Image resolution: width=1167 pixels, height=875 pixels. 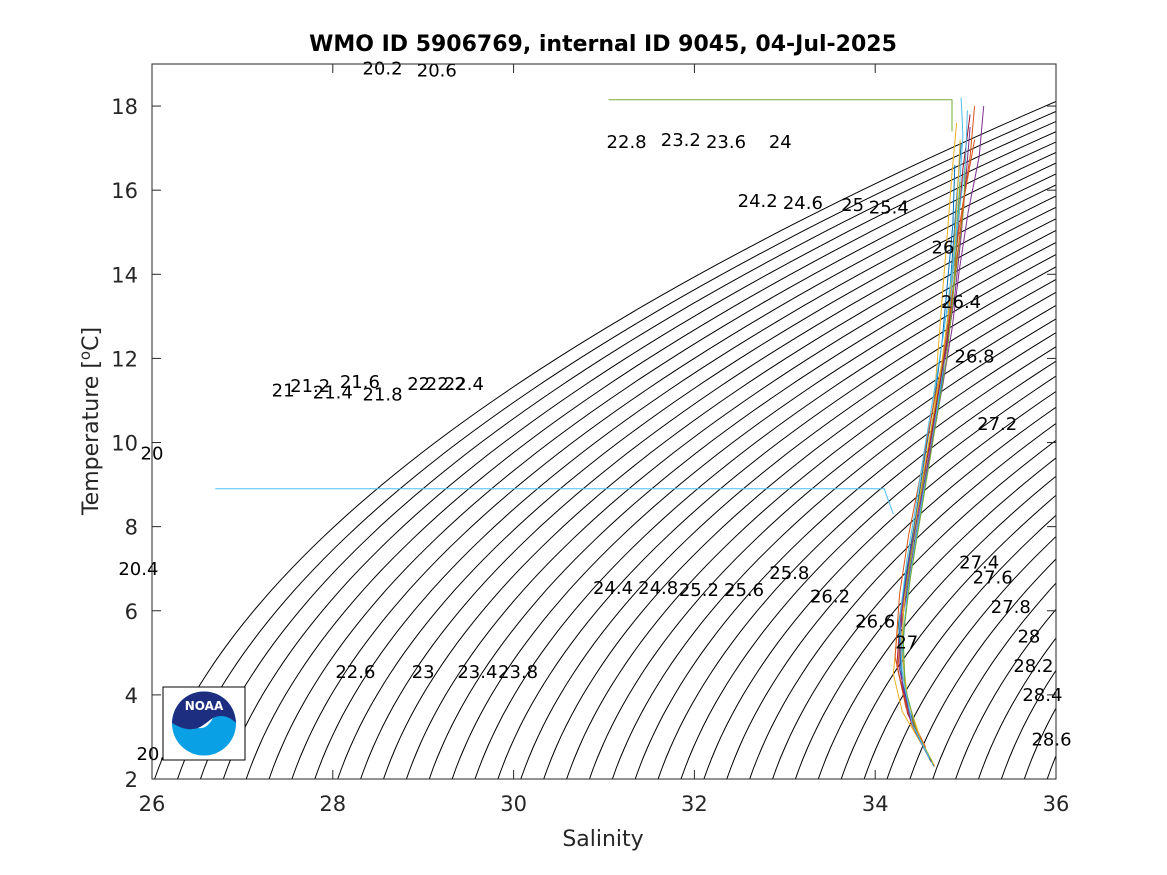 I want to click on logo-text: NOAA, so click(x=204, y=706).